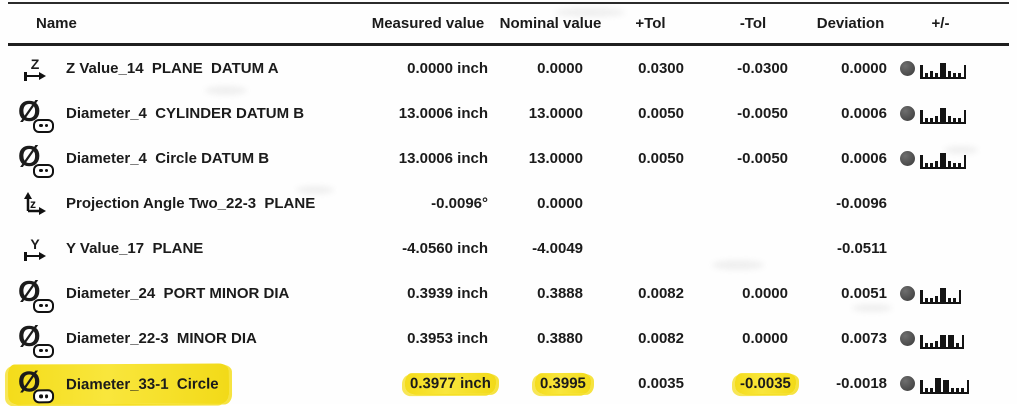  I want to click on feature-name-cell: Ø z Diameter_33-1 Circle, so click(180, 383).